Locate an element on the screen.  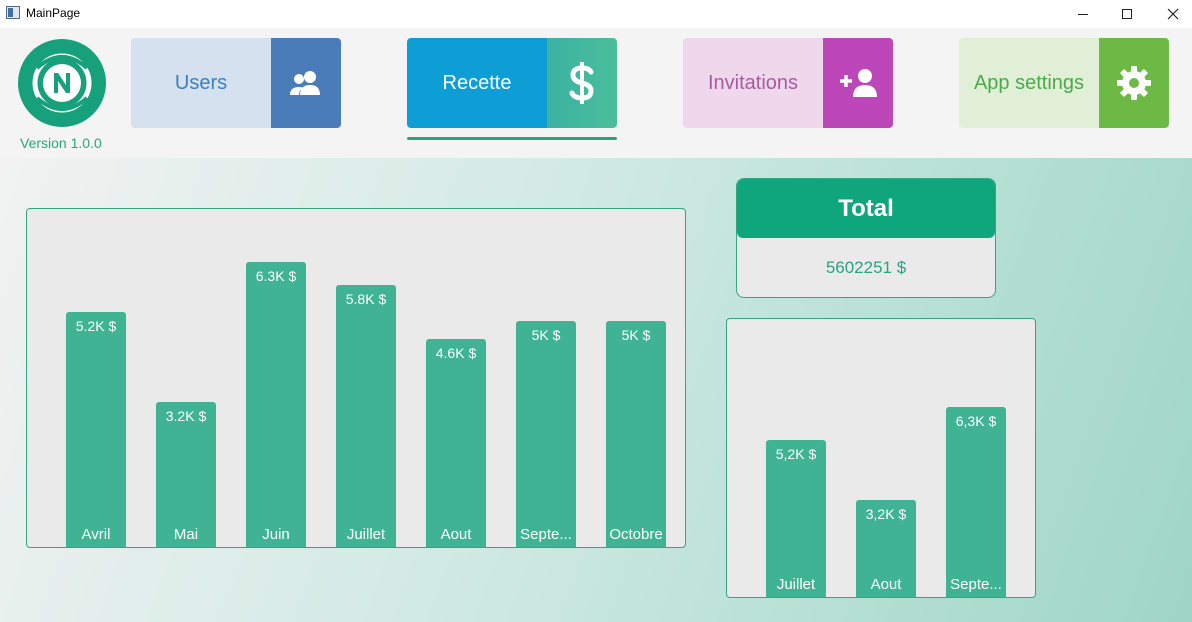
minimize-icon is located at coordinates (1083, 14).